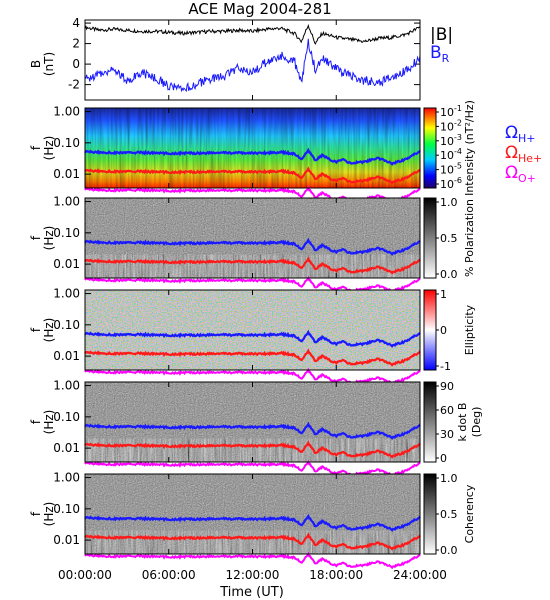  I want to click on intensity-colorbar-tick-exp: -4, so click(458, 151).